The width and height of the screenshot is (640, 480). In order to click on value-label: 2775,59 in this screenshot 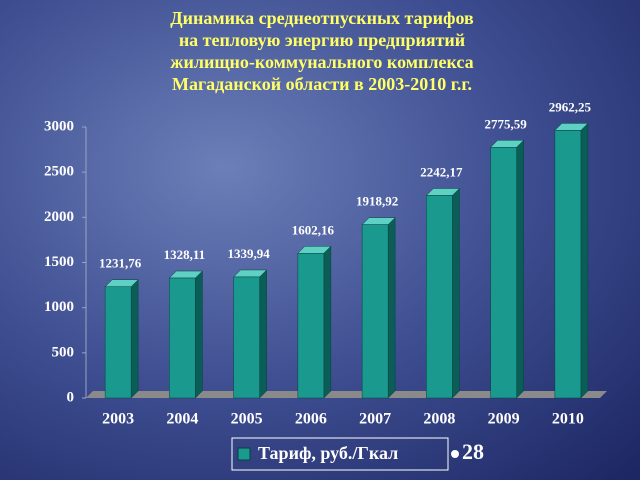, I will do `click(506, 123)`.